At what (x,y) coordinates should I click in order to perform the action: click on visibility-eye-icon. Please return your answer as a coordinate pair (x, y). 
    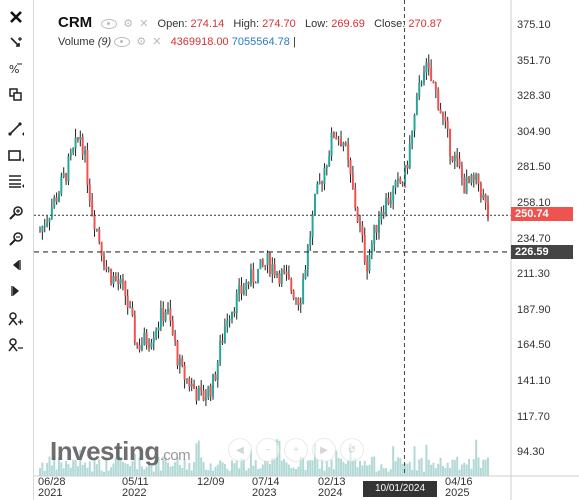
    Looking at the image, I should click on (109, 24).